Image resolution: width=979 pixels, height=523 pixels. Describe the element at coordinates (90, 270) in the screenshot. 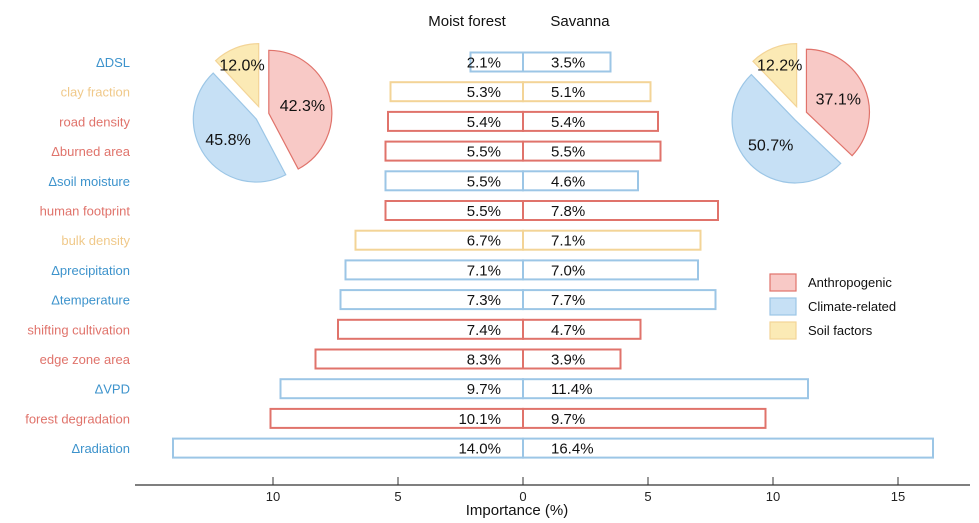

I see `category-label: Δprecipitation` at that location.